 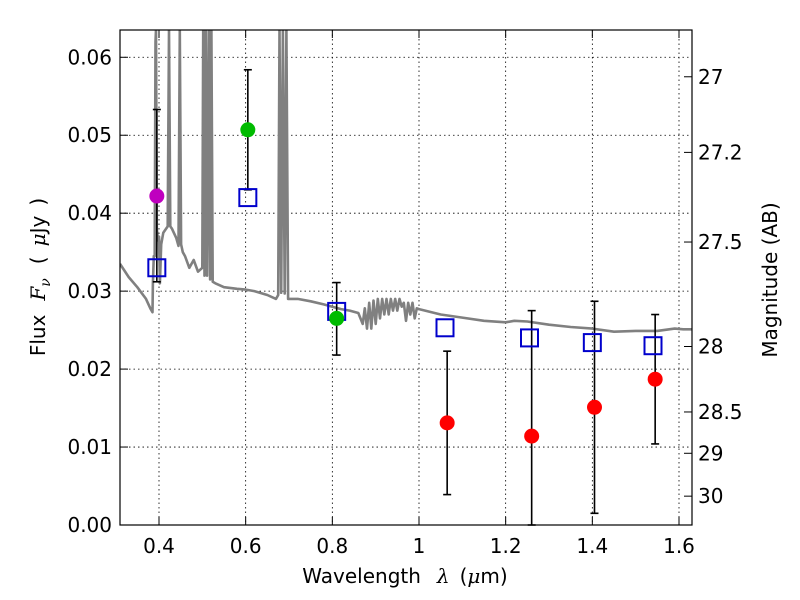 I want to click on y2-tick-label: 28.5, so click(x=720, y=412).